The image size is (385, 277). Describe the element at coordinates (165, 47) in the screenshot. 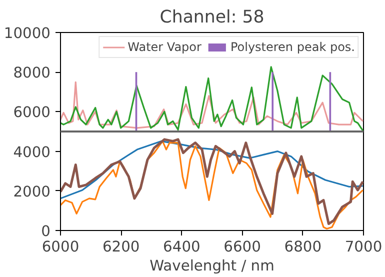

I see `legend-label: Water Vapor` at that location.